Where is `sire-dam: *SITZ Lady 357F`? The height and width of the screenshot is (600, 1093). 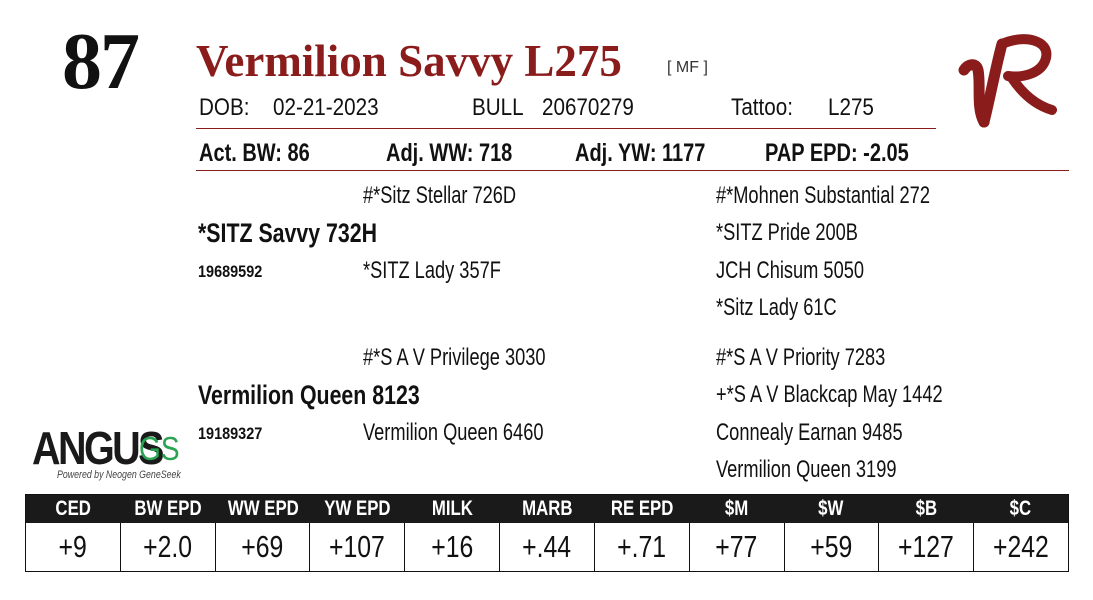 sire-dam: *SITZ Lady 357F is located at coordinates (432, 270).